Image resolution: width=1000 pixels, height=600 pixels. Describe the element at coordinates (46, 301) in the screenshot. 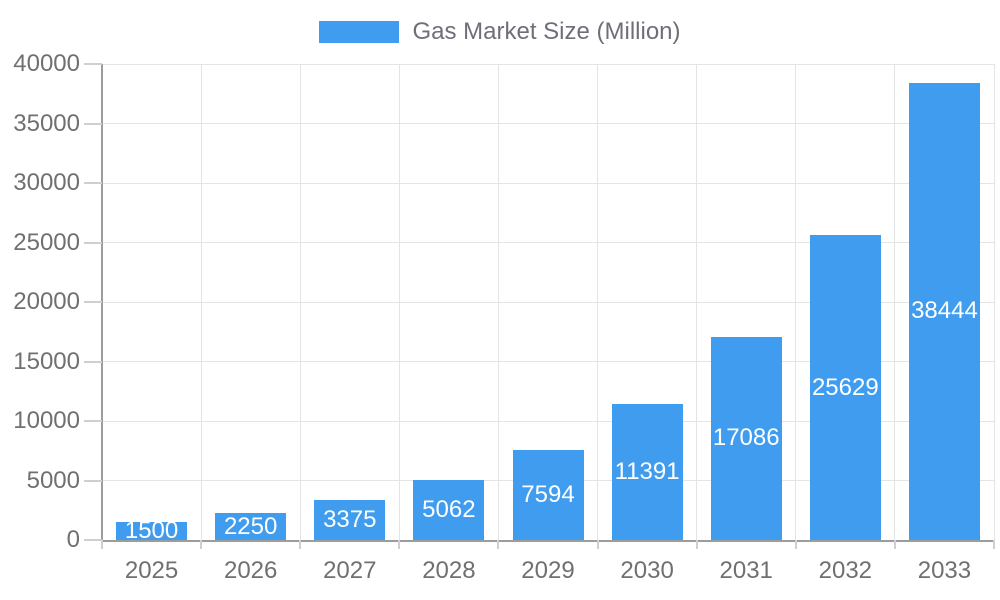

I see `y-axis-label: 20000` at that location.